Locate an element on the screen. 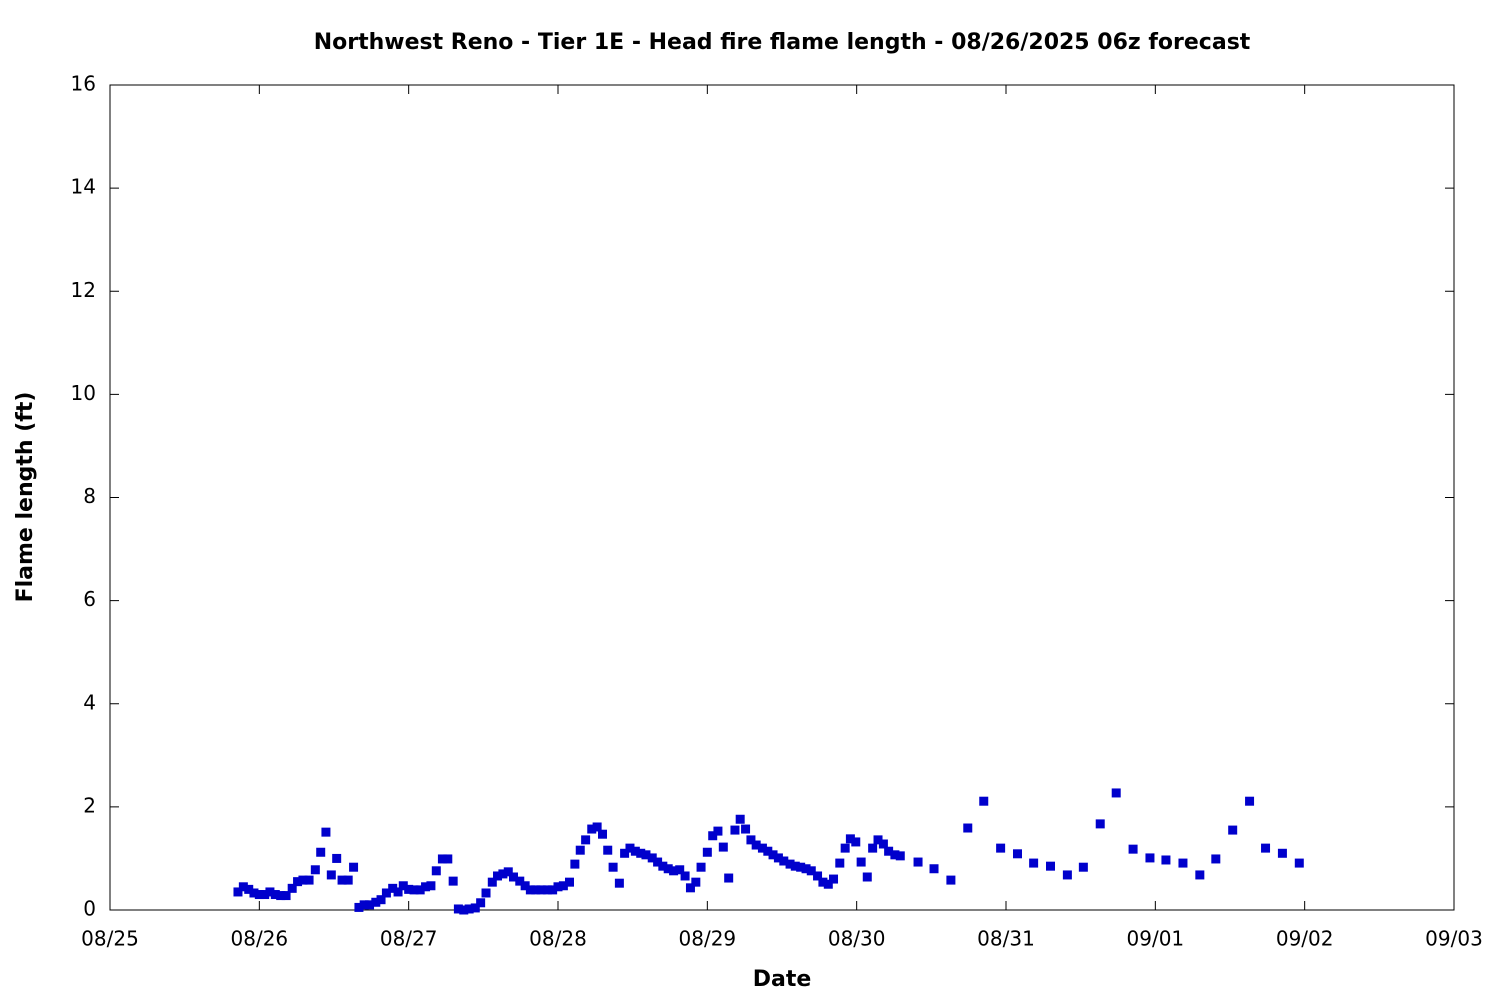  x-tick-label: 08/27 is located at coordinates (409, 939).